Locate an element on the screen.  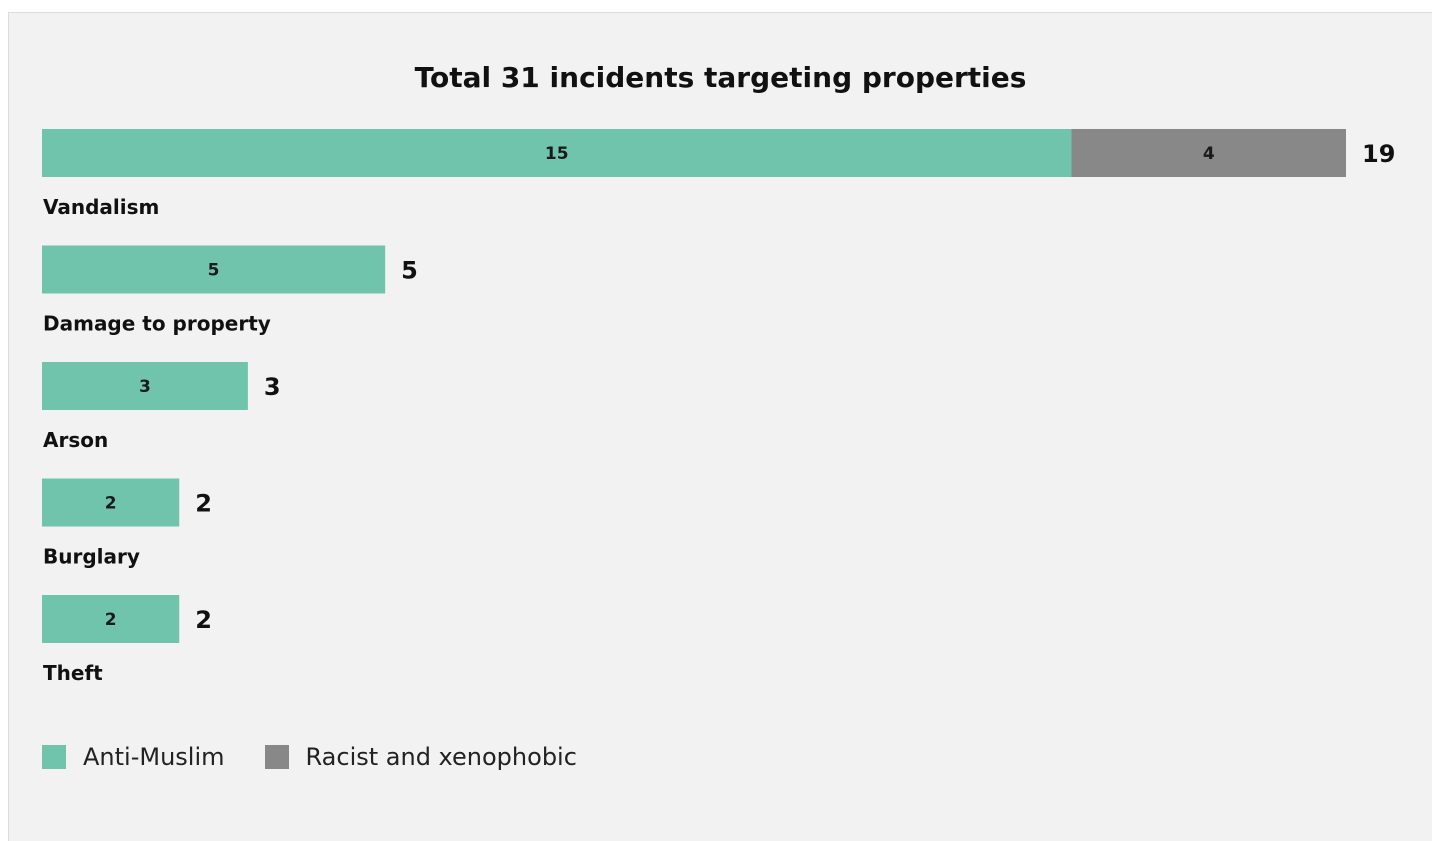
data-label-burglary-anti-muslim: 2 is located at coordinates (111, 504).